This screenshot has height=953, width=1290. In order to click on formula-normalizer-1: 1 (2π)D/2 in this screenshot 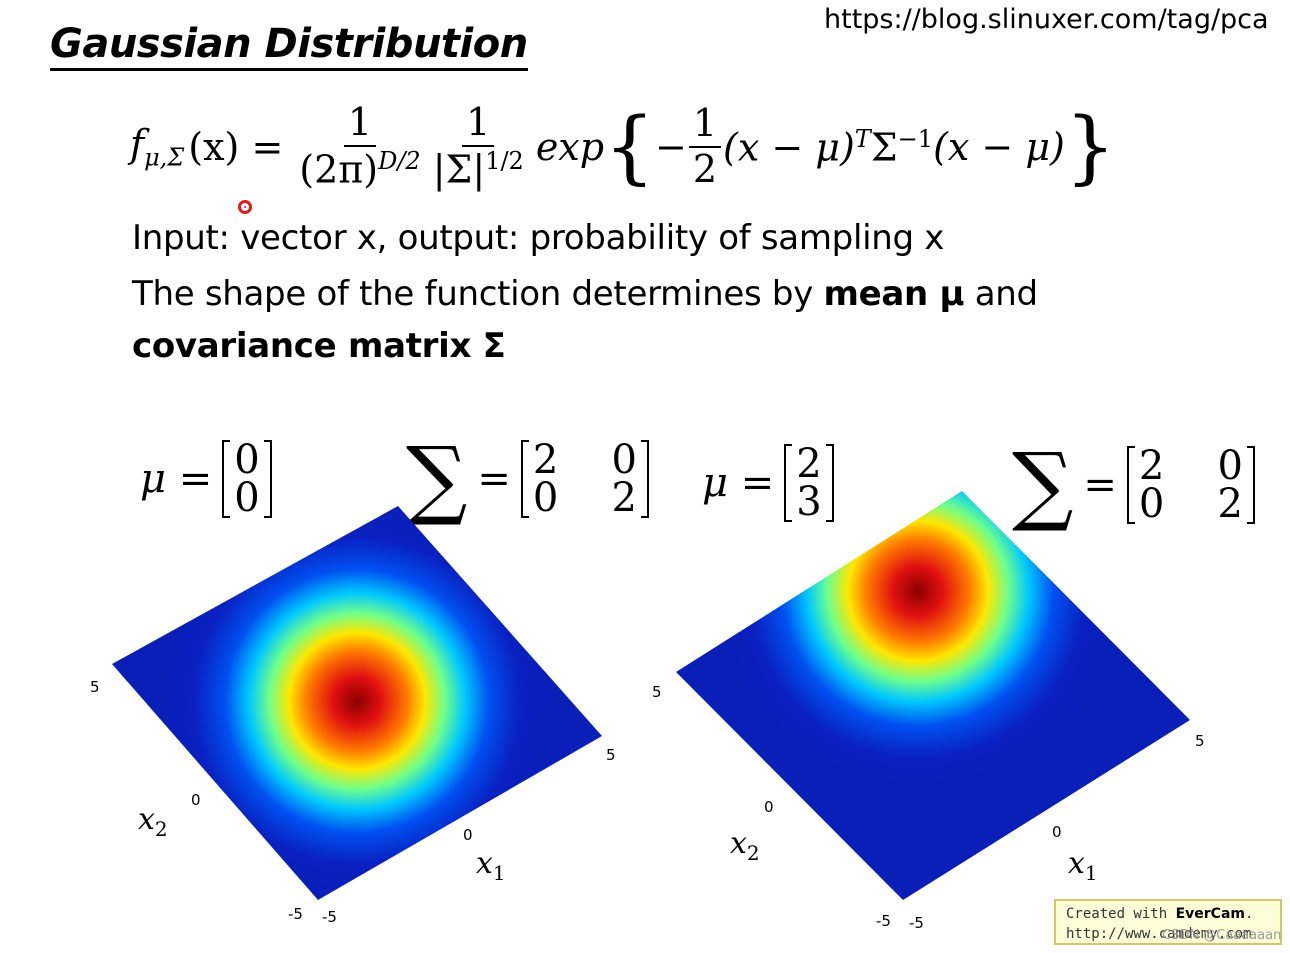, I will do `click(360, 146)`.